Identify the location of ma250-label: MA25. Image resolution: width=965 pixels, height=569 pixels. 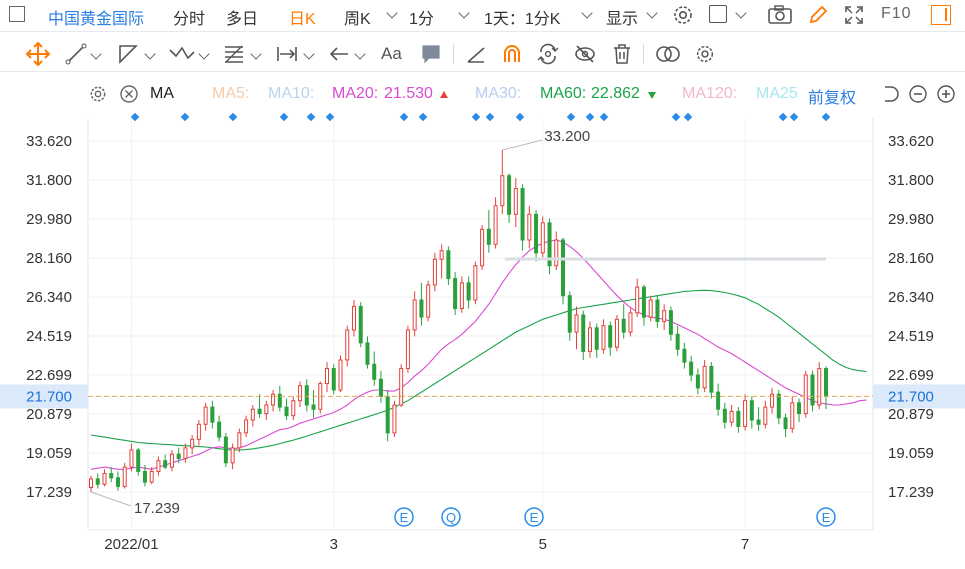
(777, 93).